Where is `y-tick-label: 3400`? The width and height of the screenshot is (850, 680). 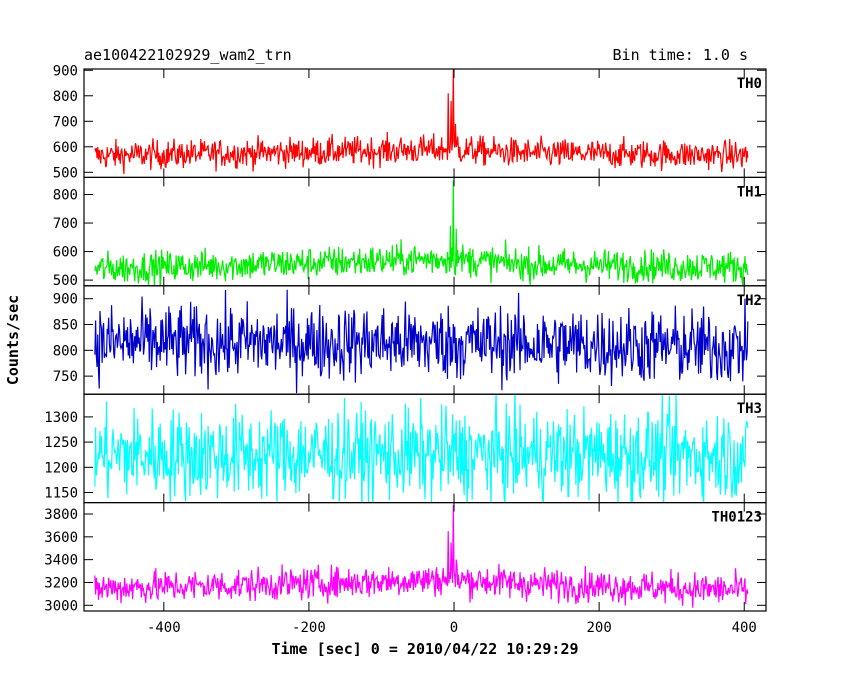
y-tick-label: 3400 is located at coordinates (61, 561).